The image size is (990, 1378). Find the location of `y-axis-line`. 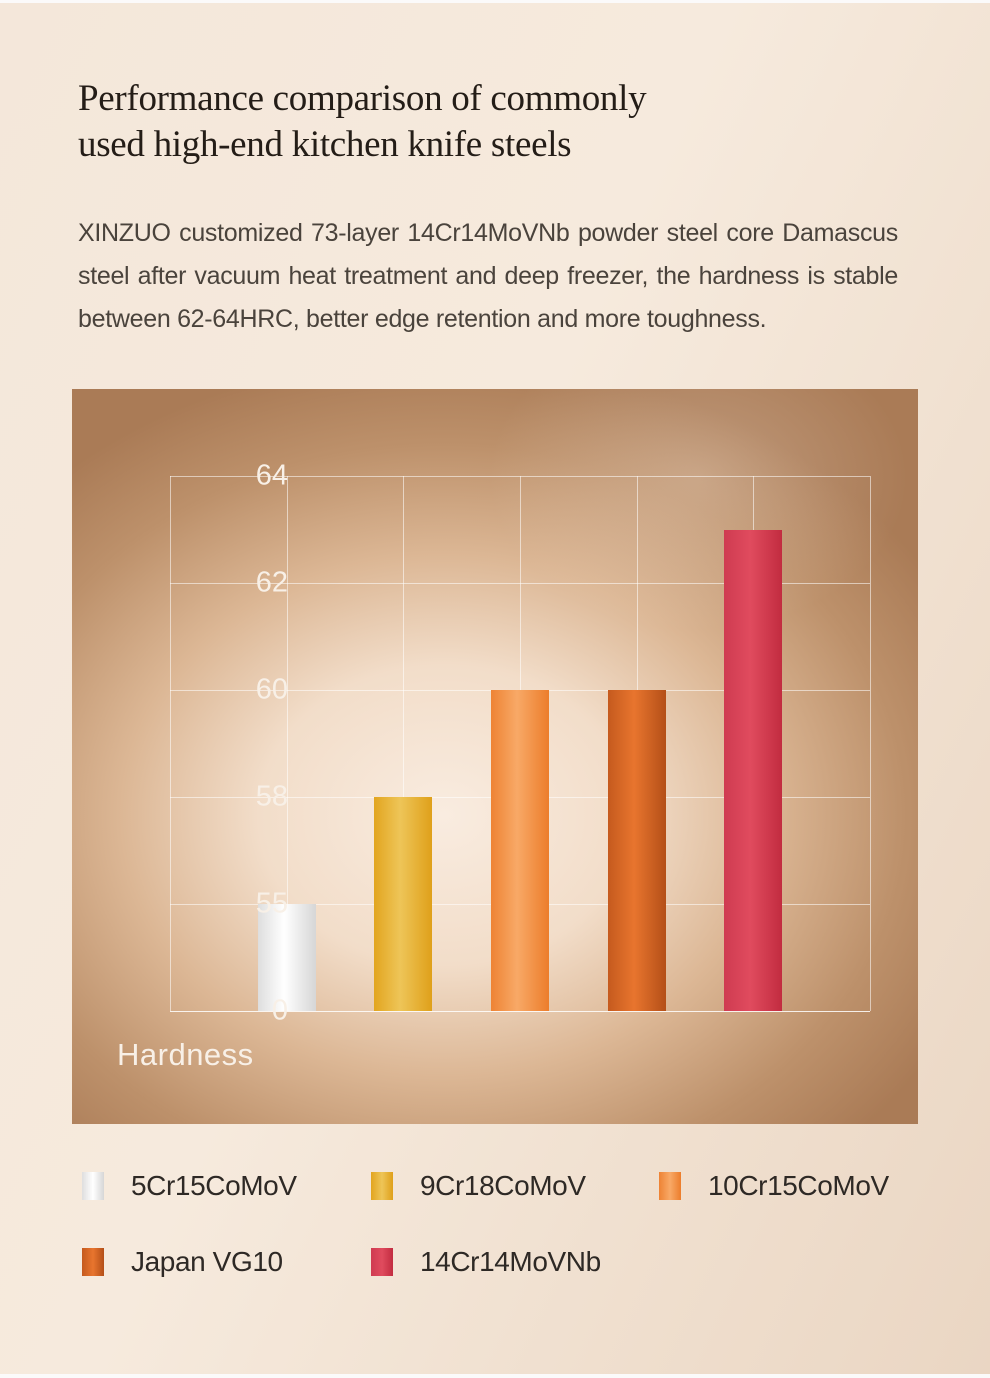

y-axis-line is located at coordinates (170, 743).